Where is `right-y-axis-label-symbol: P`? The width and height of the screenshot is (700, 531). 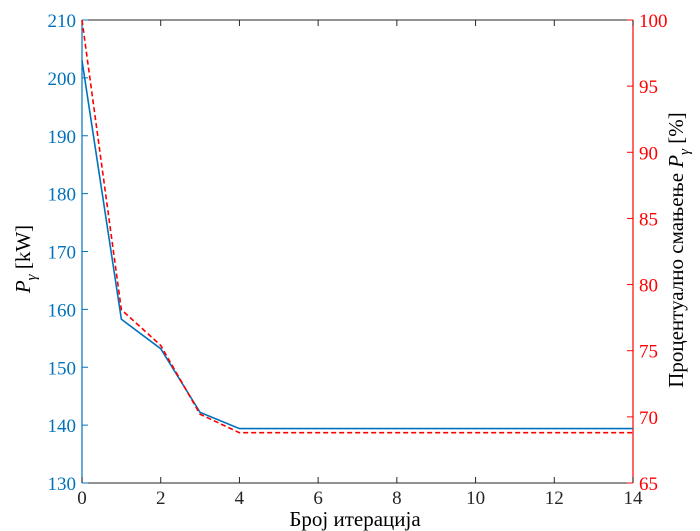
right-y-axis-label-symbol: P is located at coordinates (676, 162).